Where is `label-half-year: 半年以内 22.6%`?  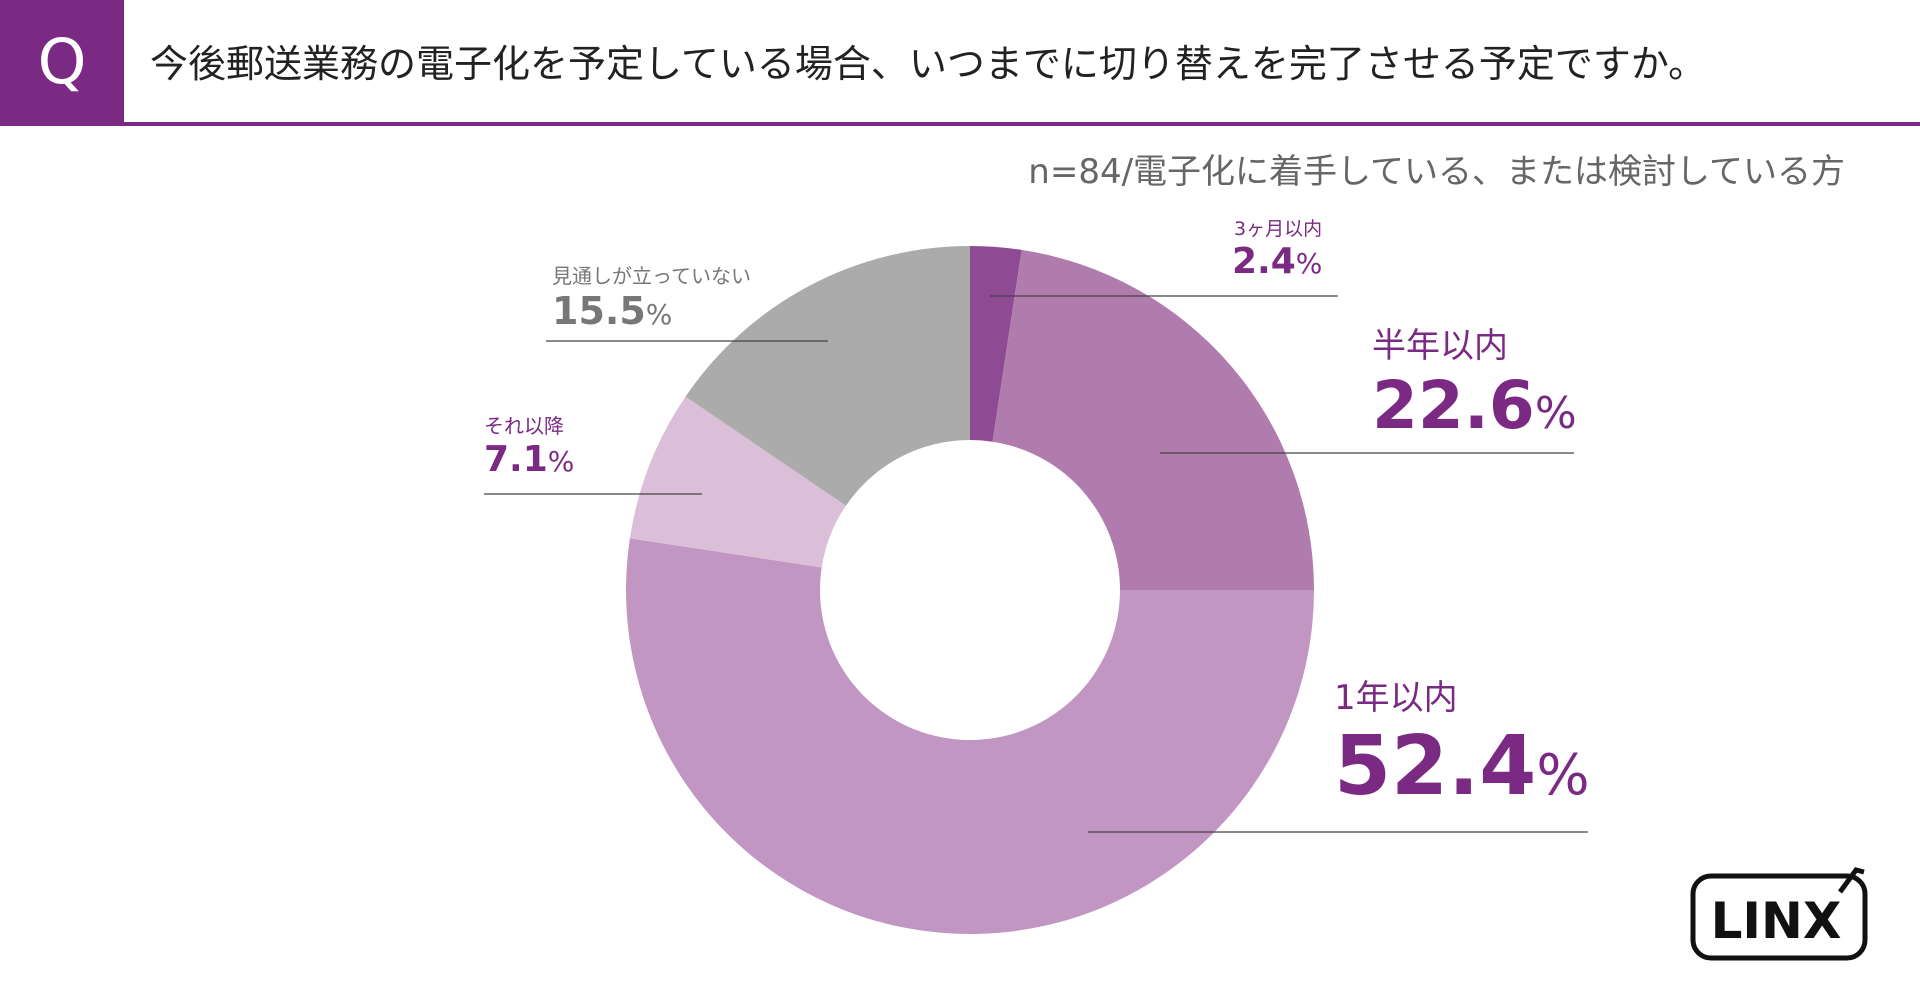
label-half-year: 半年以内 22.6% is located at coordinates (1474, 381).